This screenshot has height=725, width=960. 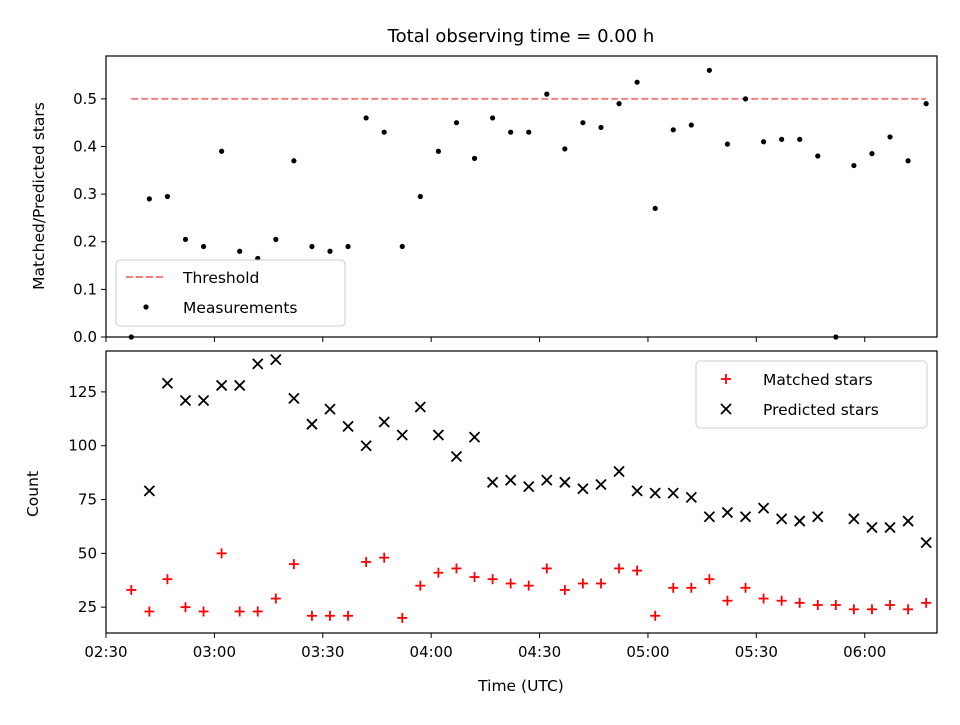 What do you see at coordinates (85, 242) in the screenshot?
I see `top-y-tick-label: 0.2` at bounding box center [85, 242].